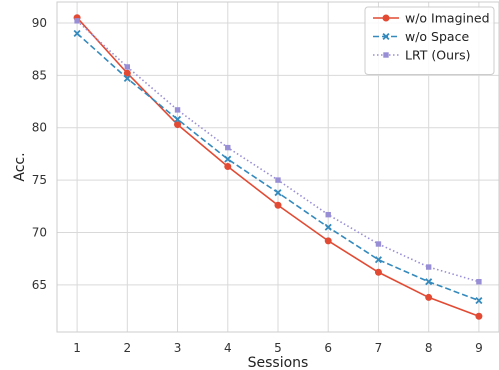  Describe the element at coordinates (328, 348) in the screenshot. I see `x-tick-label: 6` at that location.